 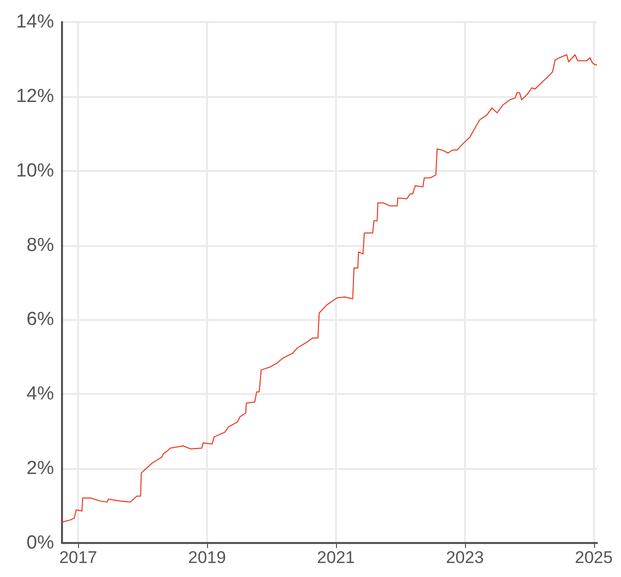 I want to click on x-tick-label: 2023, so click(x=465, y=557).